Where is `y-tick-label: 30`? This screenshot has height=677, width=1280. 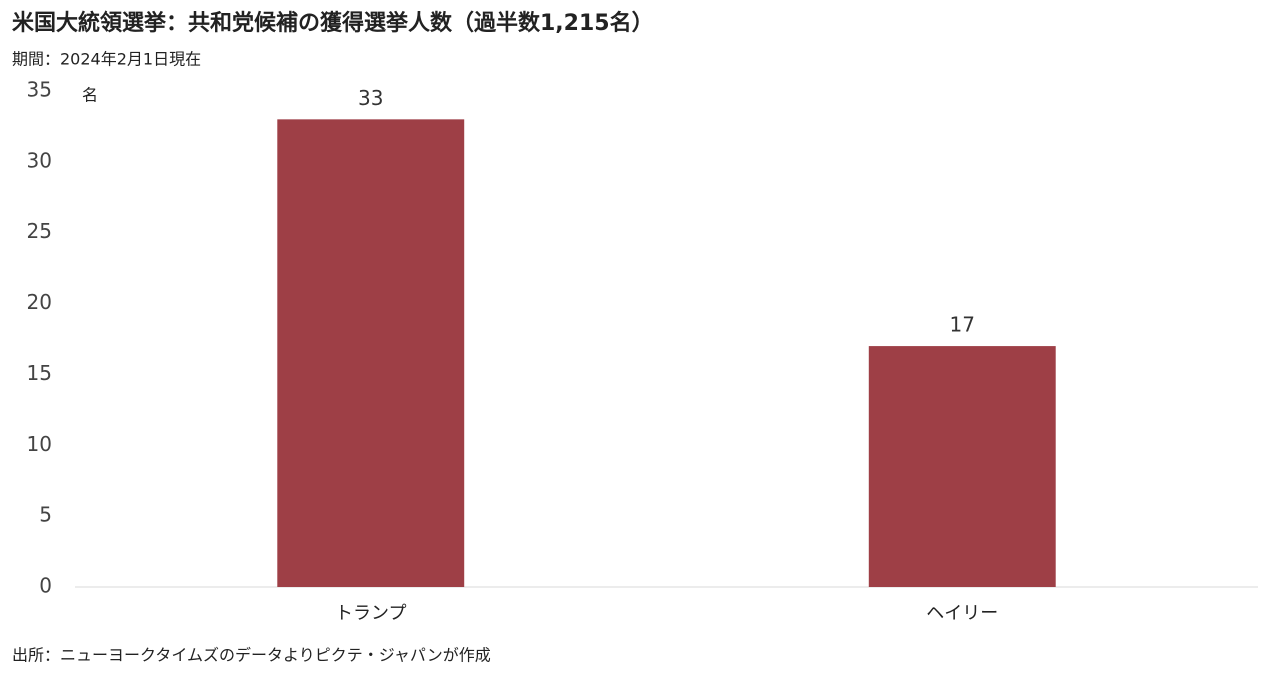
y-tick-label: 30 is located at coordinates (39, 160).